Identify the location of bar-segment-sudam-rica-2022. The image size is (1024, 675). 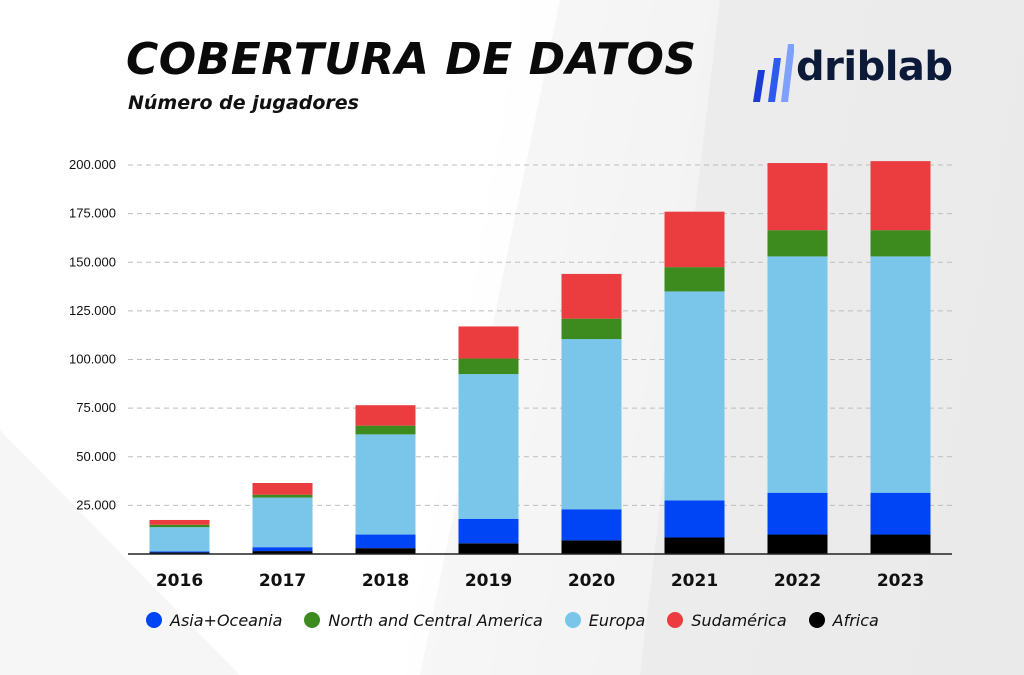
(797, 197).